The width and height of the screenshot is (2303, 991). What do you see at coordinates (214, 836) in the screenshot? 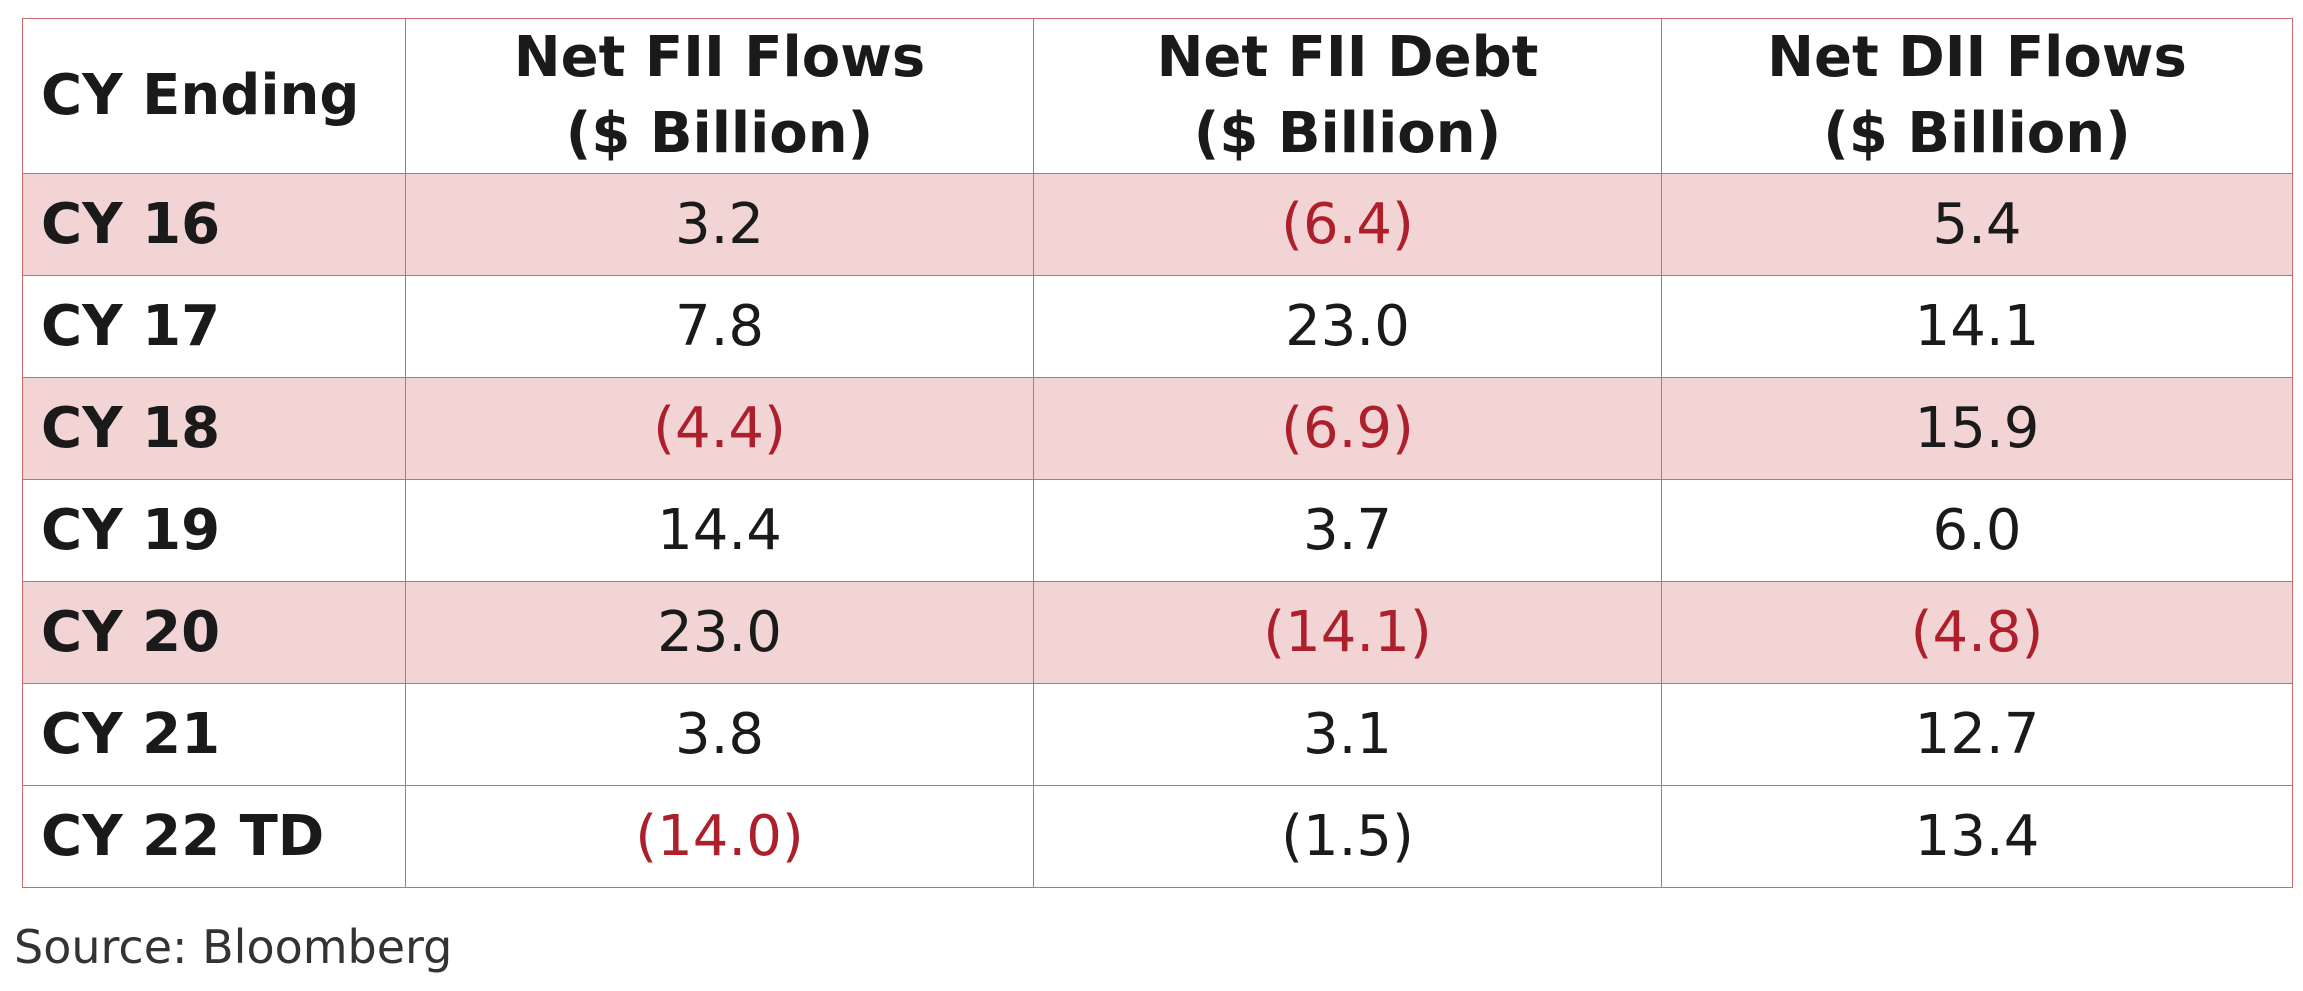
I see `row-label: CY 22 TD` at bounding box center [214, 836].